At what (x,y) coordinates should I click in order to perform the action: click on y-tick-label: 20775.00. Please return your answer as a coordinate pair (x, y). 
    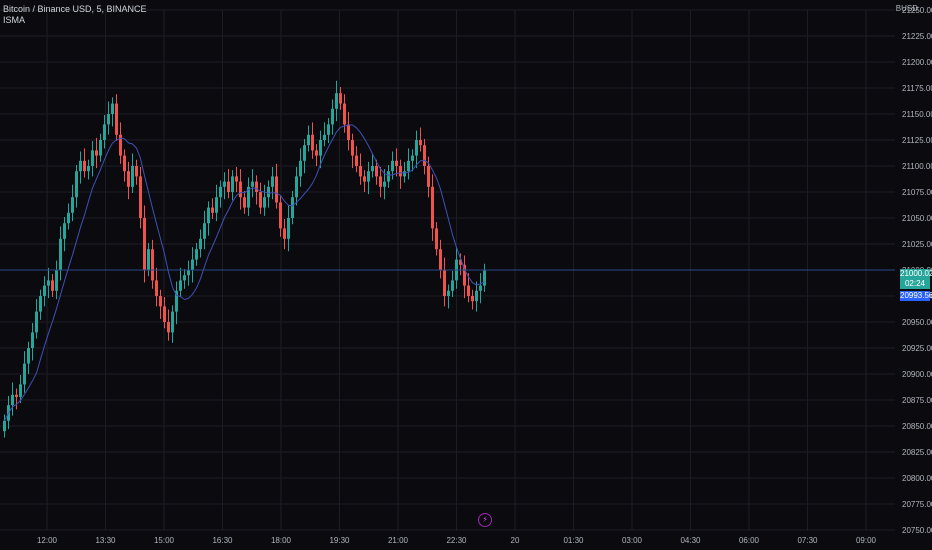
    Looking at the image, I should click on (917, 504).